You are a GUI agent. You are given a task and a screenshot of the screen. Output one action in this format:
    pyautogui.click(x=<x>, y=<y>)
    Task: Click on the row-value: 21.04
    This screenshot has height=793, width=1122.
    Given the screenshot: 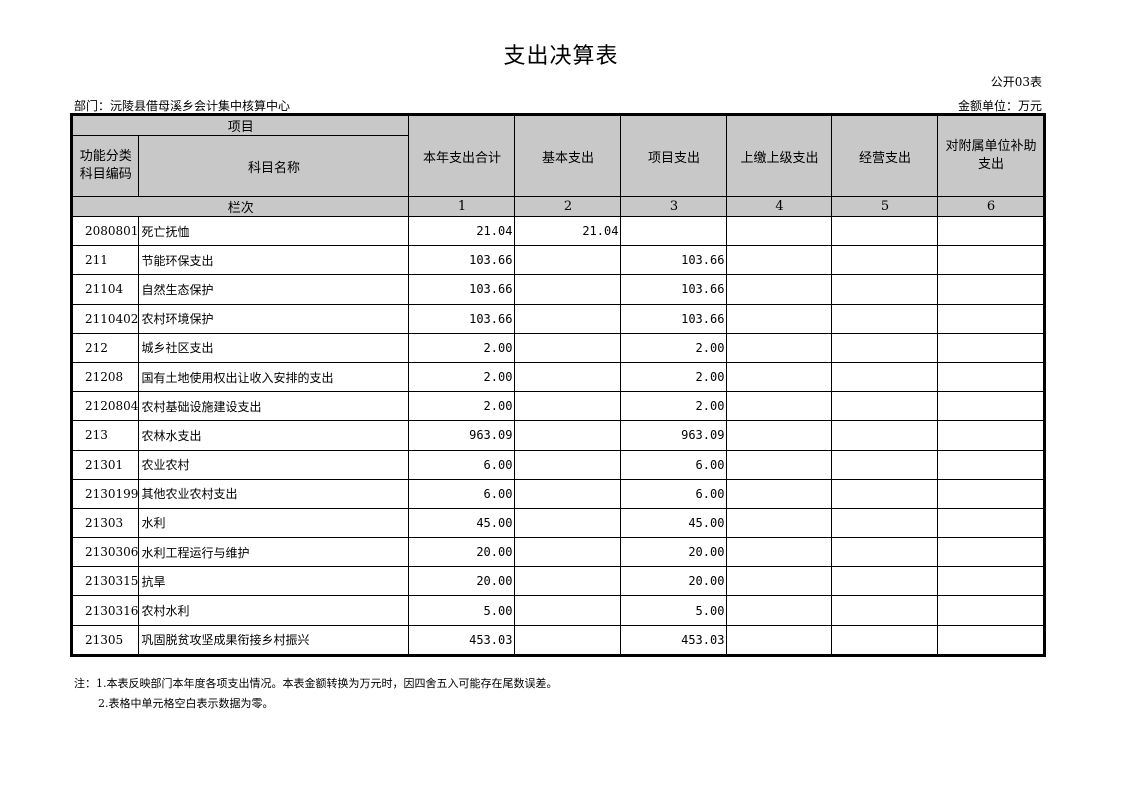 What is the action you would take?
    pyautogui.click(x=568, y=231)
    